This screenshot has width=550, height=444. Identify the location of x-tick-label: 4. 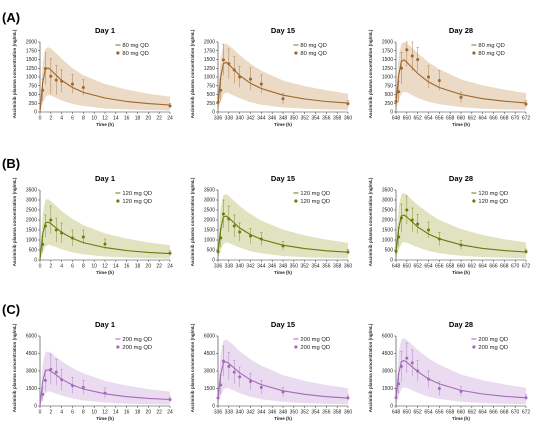
(61, 267).